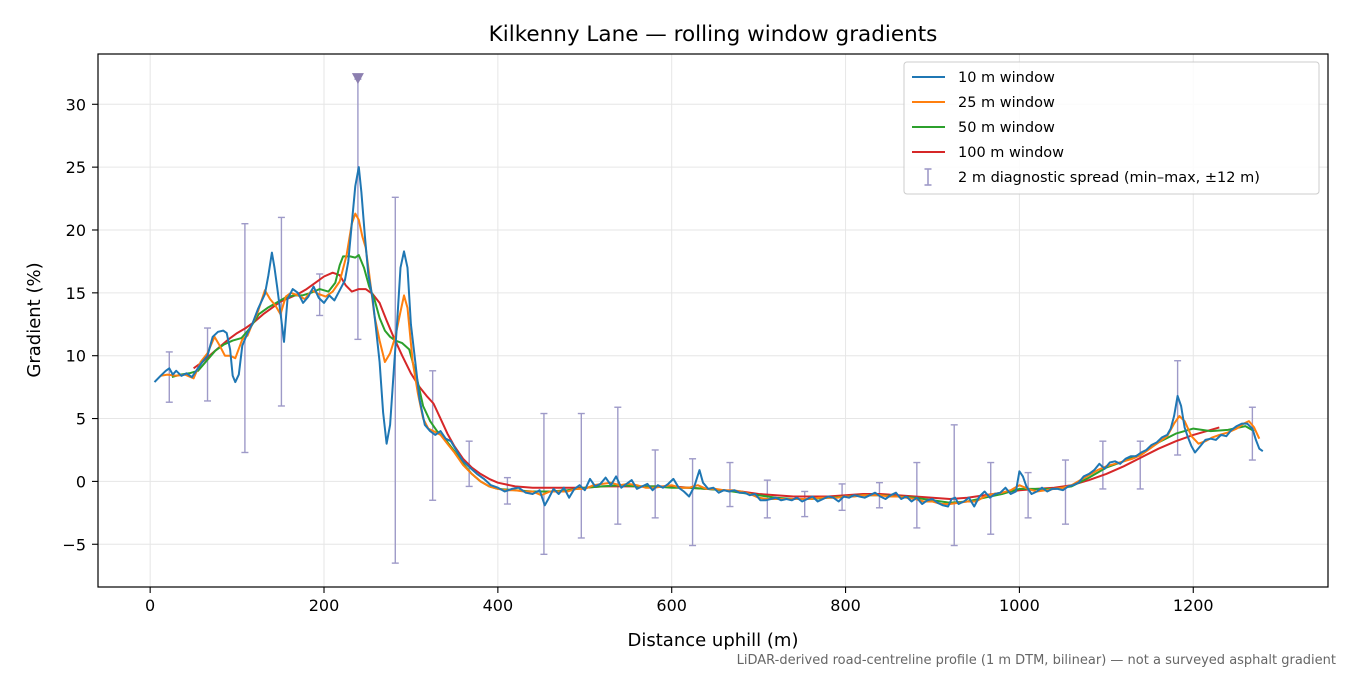 The height and width of the screenshot is (675, 1350). I want to click on y-axis-ticks: −5 0 5 10 15 20 25 30, so click(80, 324).